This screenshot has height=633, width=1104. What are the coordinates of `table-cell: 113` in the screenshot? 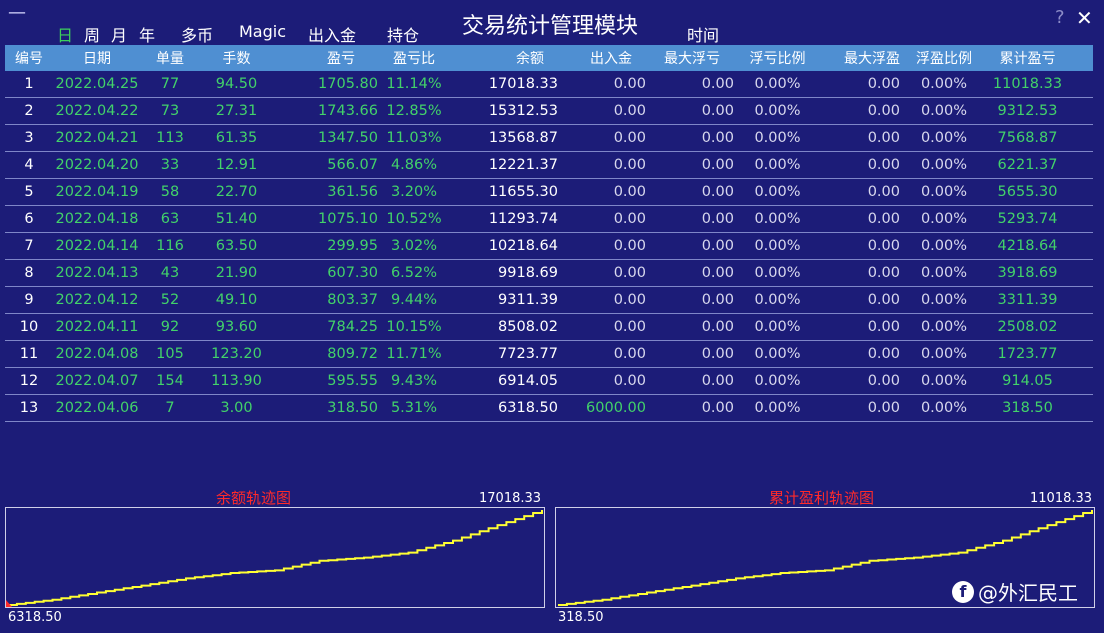 It's located at (170, 138).